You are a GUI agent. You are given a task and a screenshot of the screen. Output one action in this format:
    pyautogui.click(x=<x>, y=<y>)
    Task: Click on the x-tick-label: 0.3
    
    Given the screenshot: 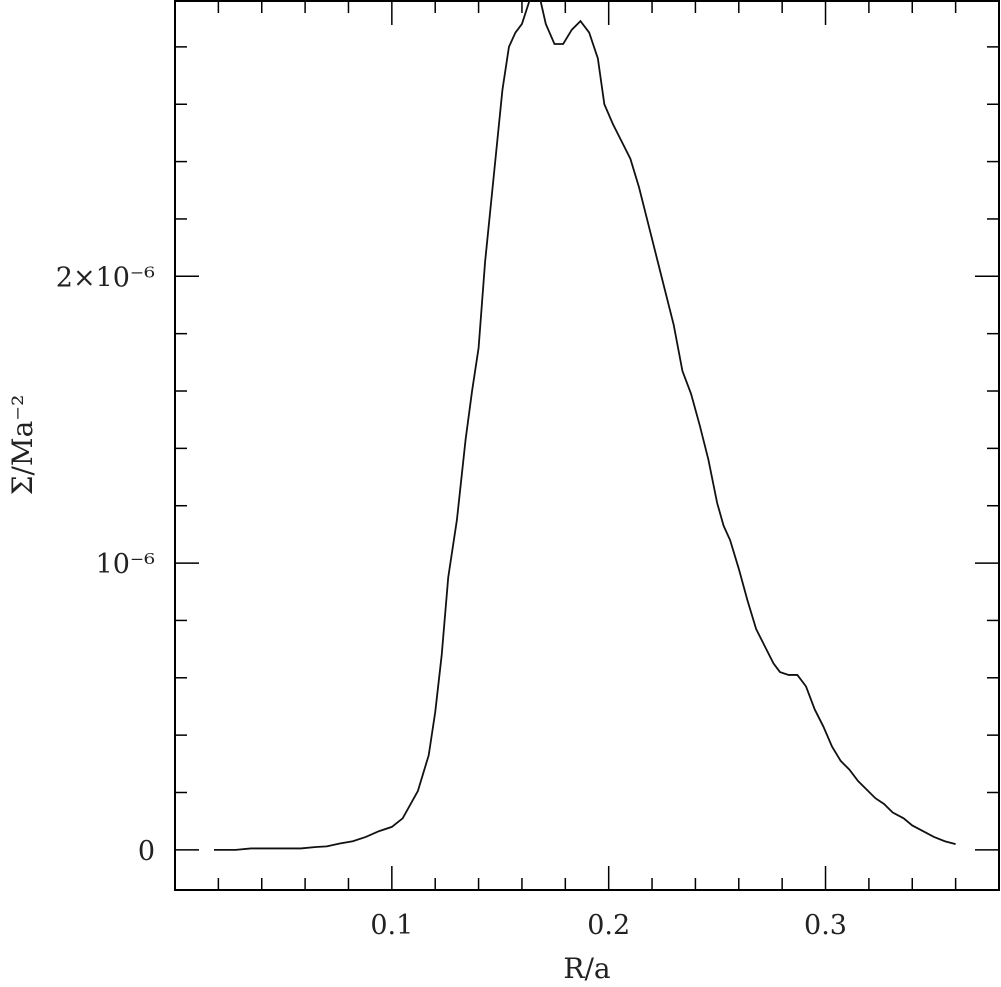 What is the action you would take?
    pyautogui.click(x=825, y=925)
    